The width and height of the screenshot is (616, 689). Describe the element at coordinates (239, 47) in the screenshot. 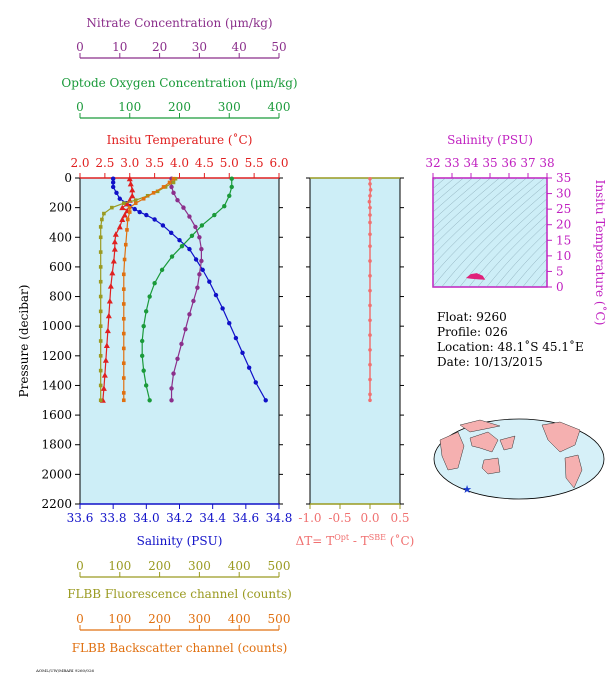

I see `nitrate-tick-label: 40` at that location.